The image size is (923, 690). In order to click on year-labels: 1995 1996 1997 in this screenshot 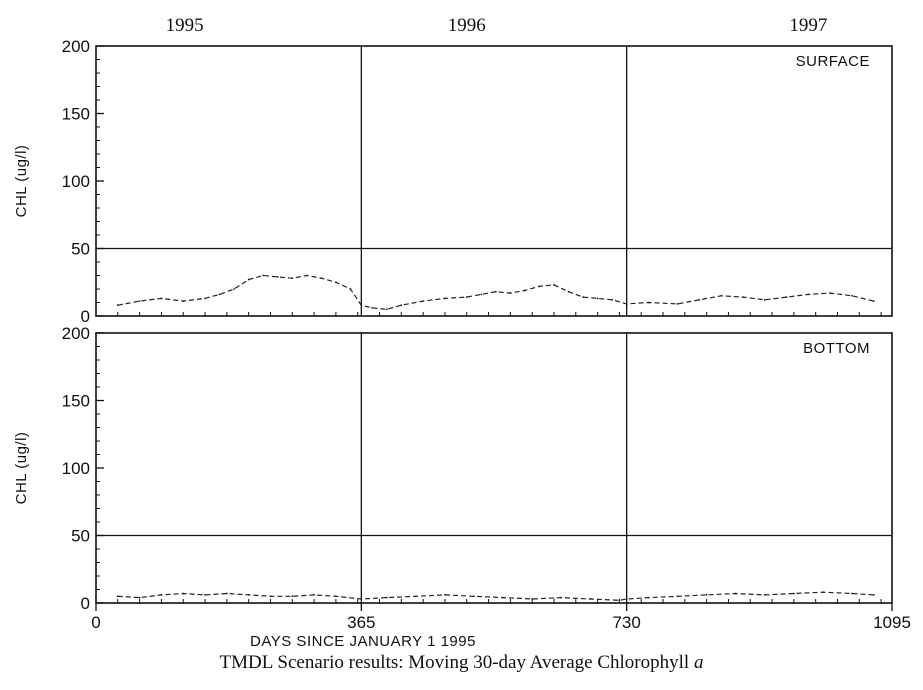, I will do `click(497, 25)`.